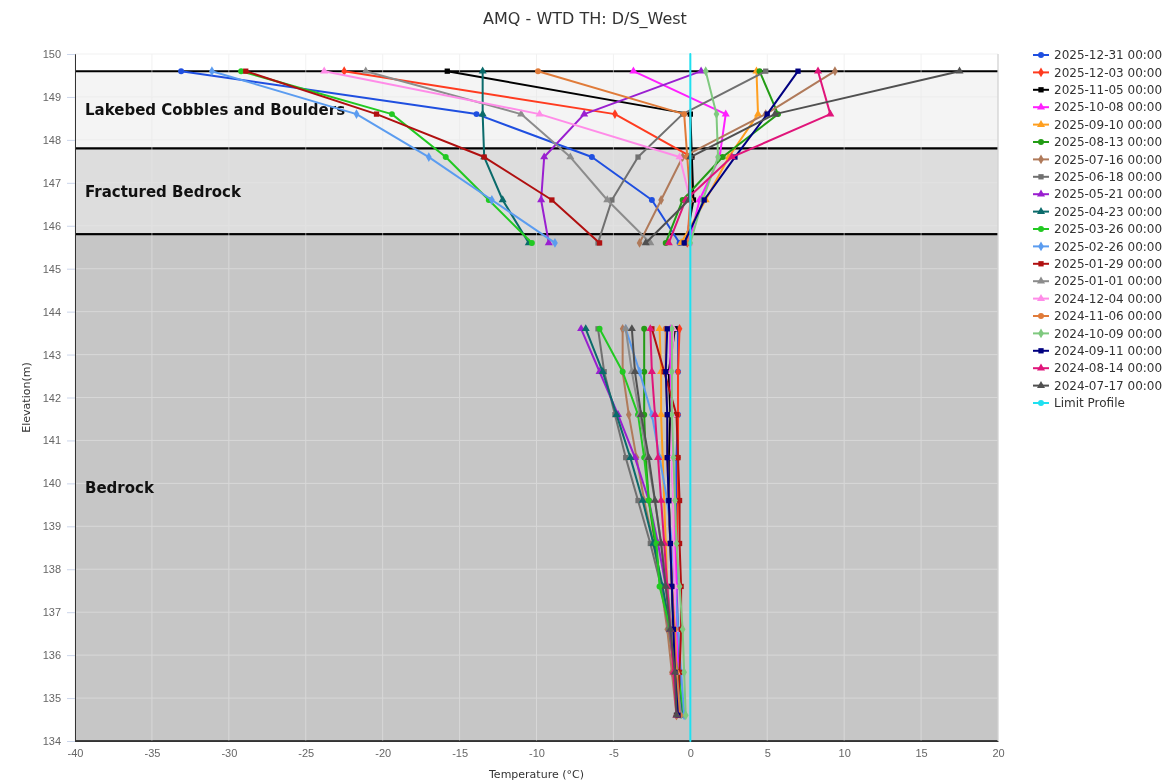 Image resolution: width=1169 pixels, height=784 pixels. What do you see at coordinates (1108, 385) in the screenshot?
I see `legend-label: 2024-07-17 00:00` at bounding box center [1108, 385].